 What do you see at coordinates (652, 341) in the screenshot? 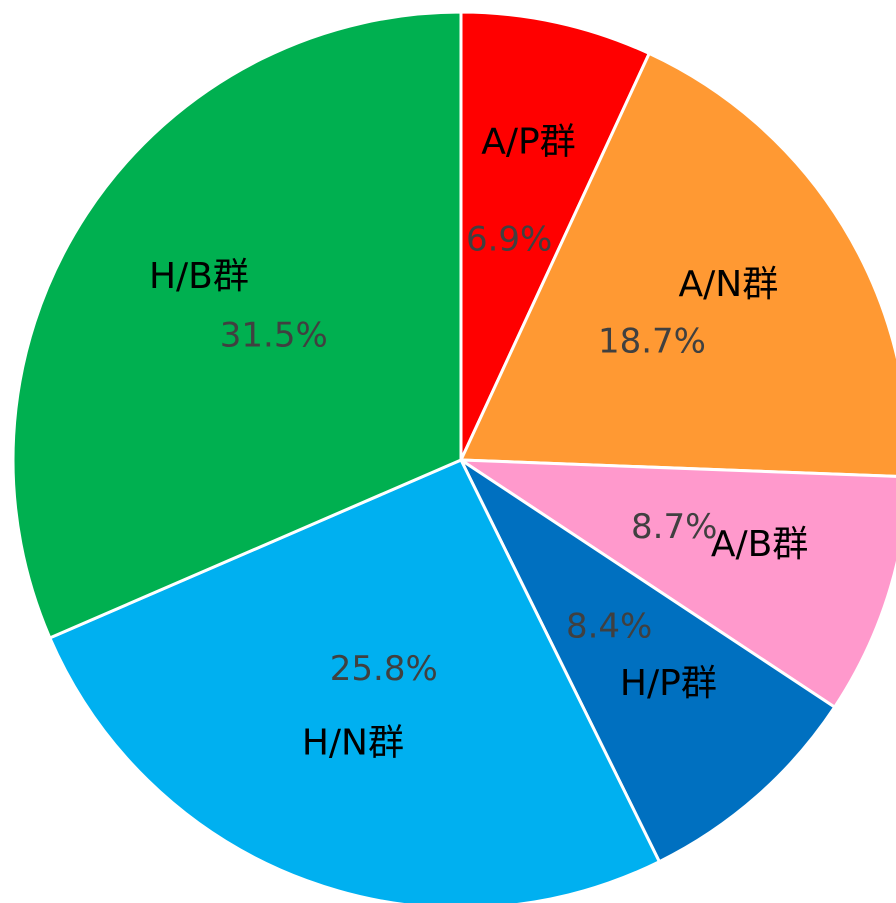
I see `slice-value-label: 18.7%` at bounding box center [652, 341].